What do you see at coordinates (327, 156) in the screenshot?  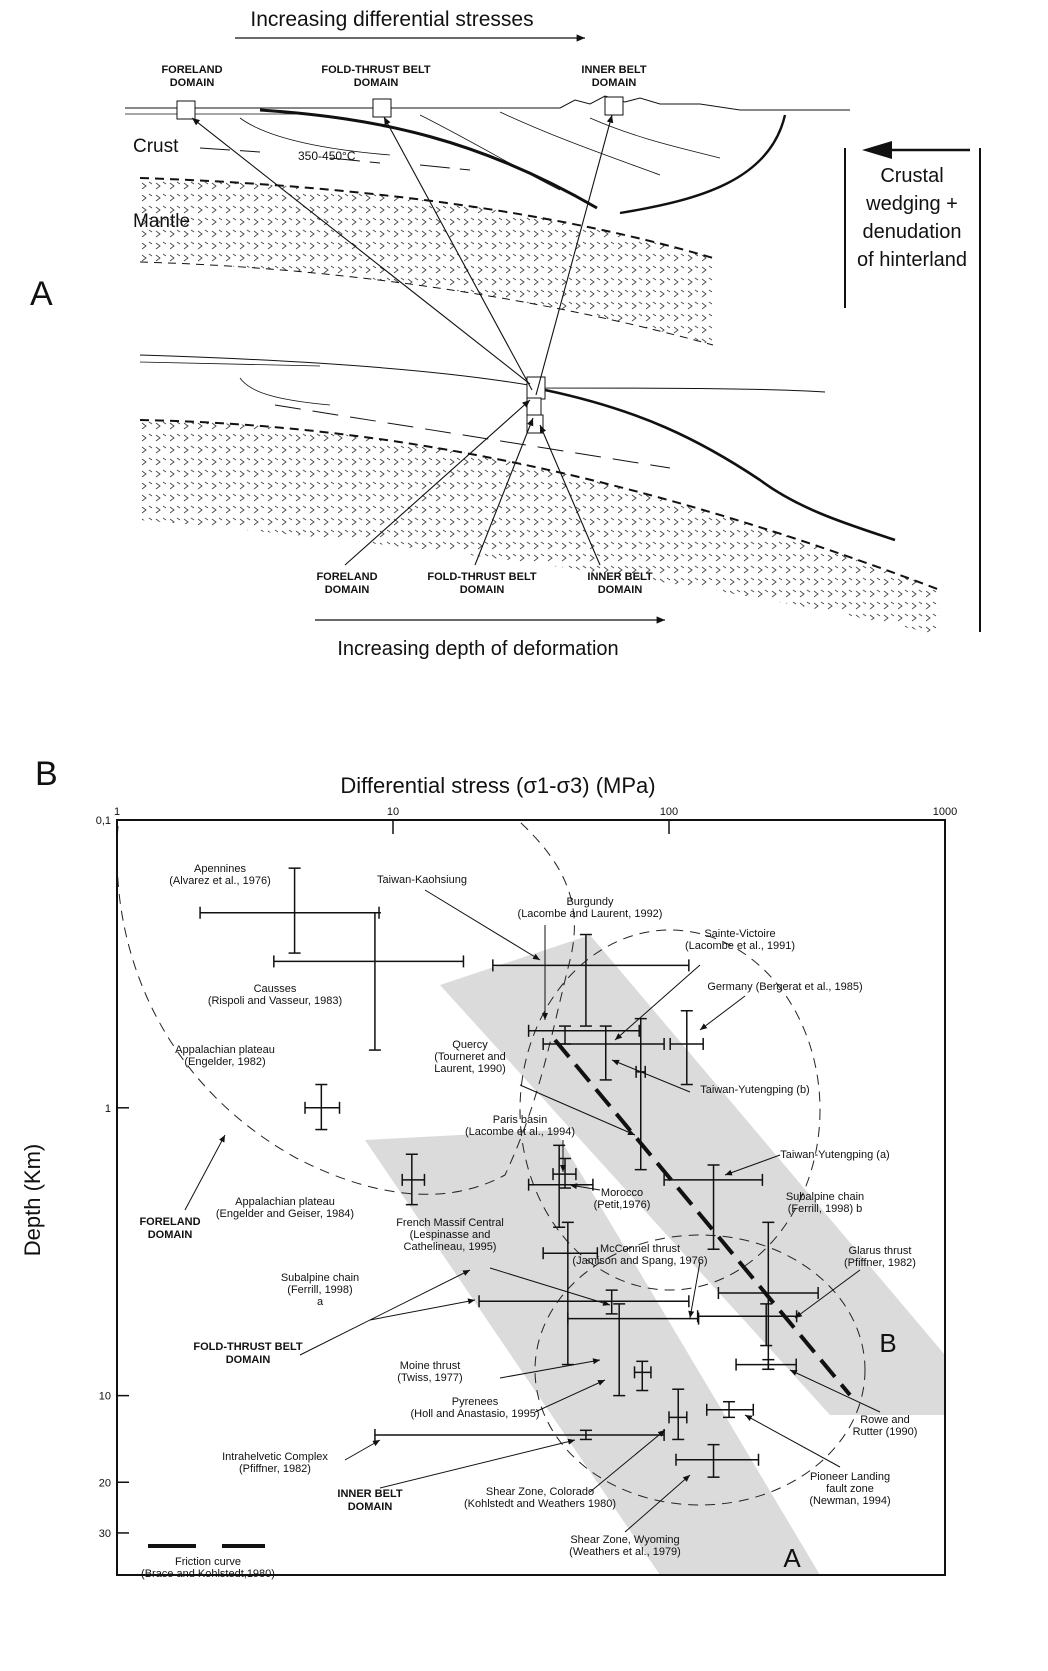 I see `temperature-label: 350-450°C` at bounding box center [327, 156].